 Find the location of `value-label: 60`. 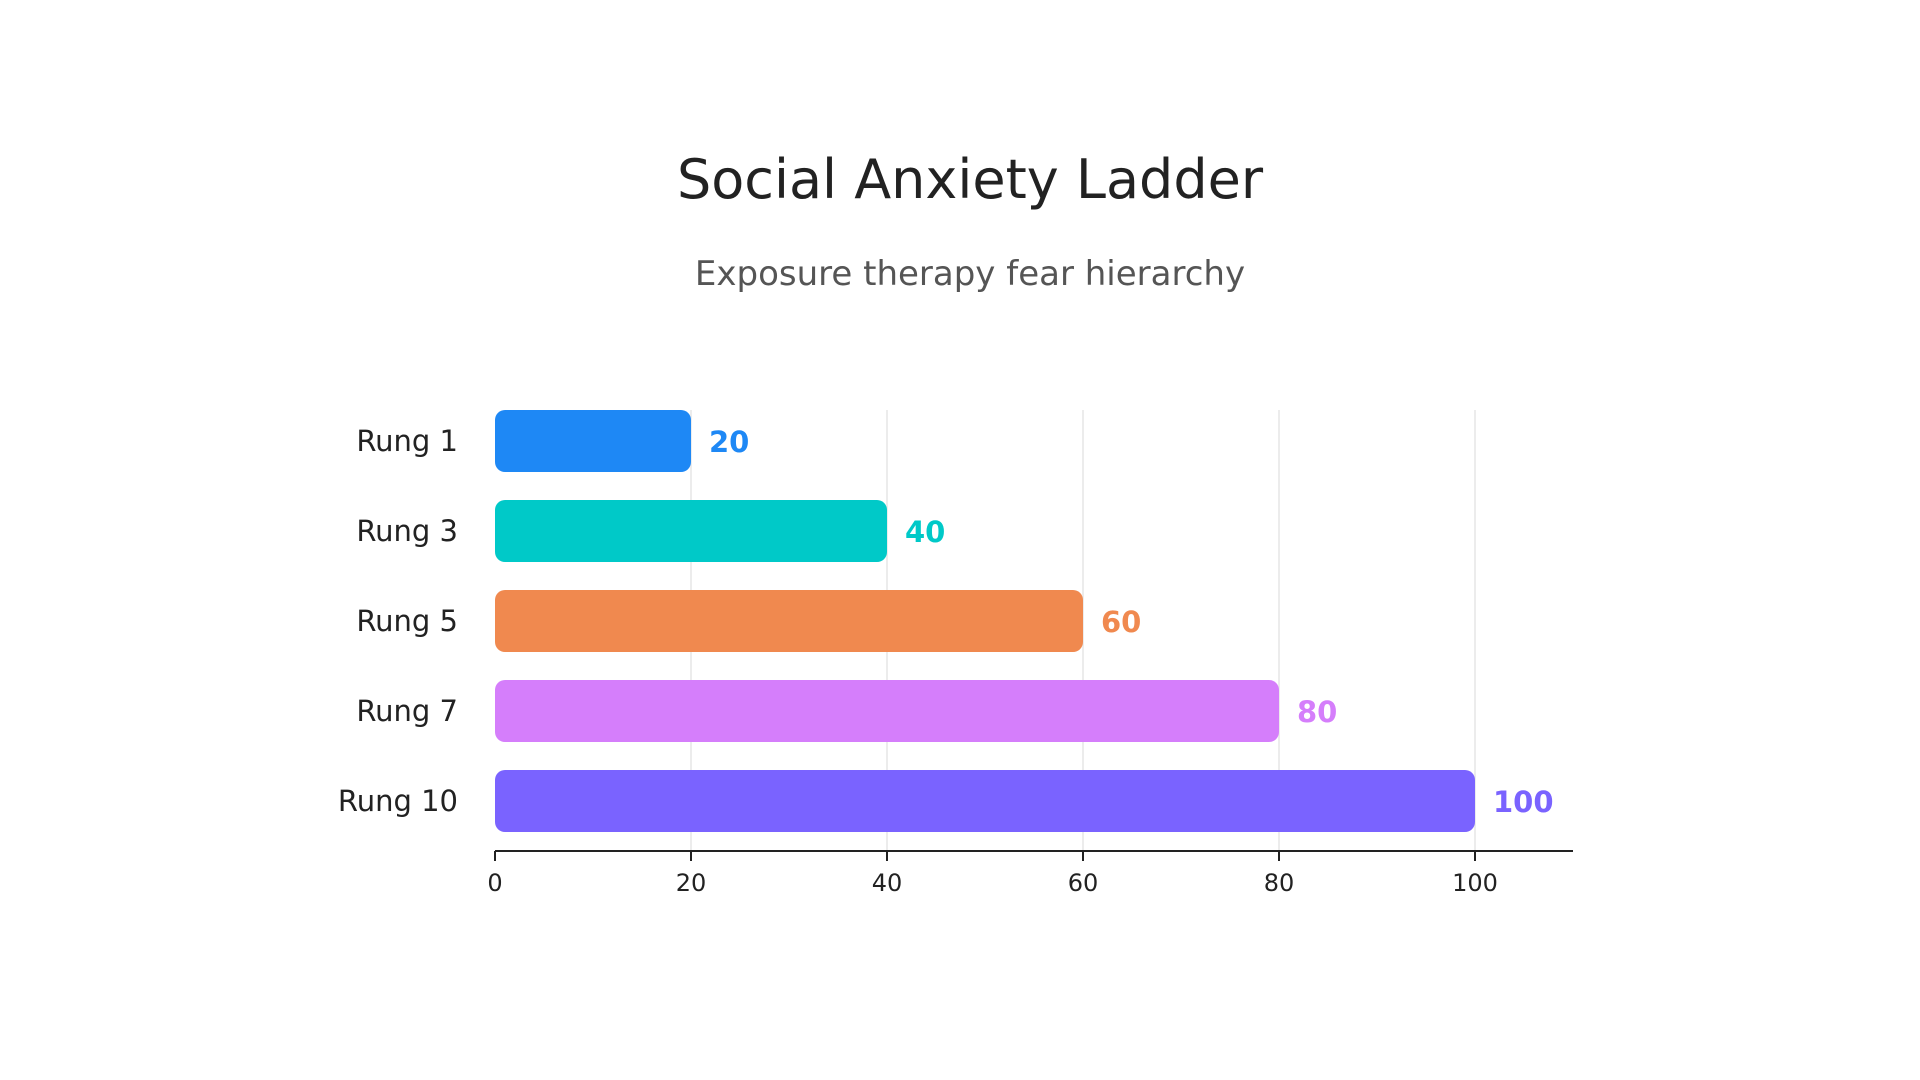

value-label: 60 is located at coordinates (1121, 622).